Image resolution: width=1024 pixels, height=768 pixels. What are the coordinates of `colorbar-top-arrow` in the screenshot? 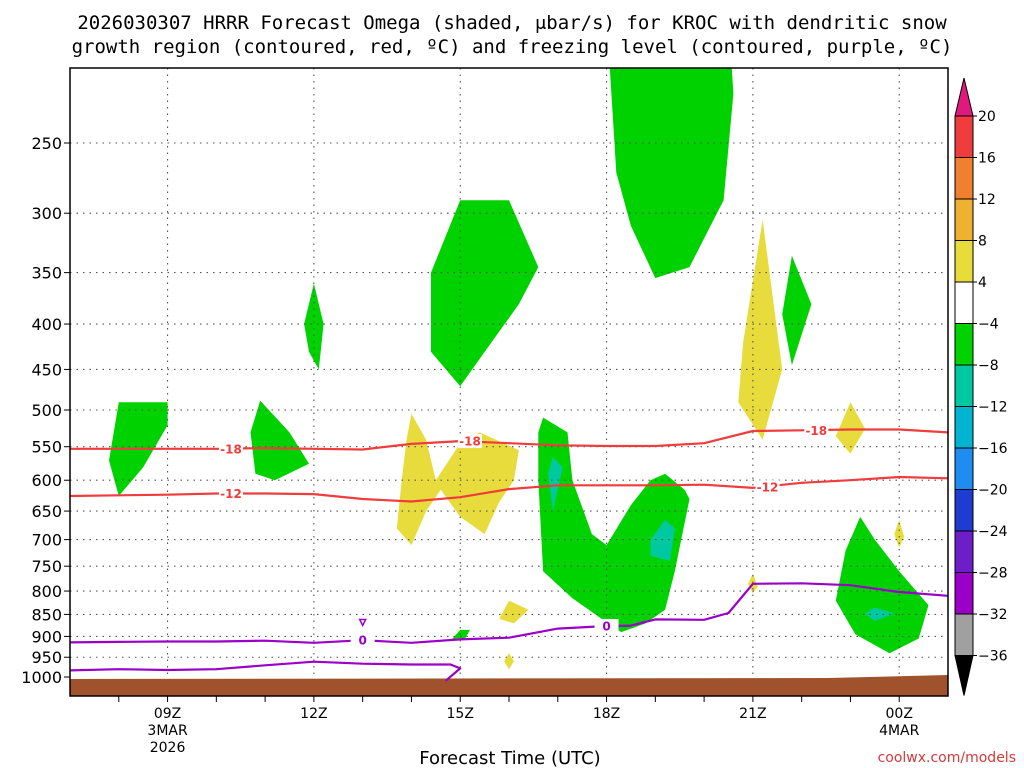 It's located at (964, 97).